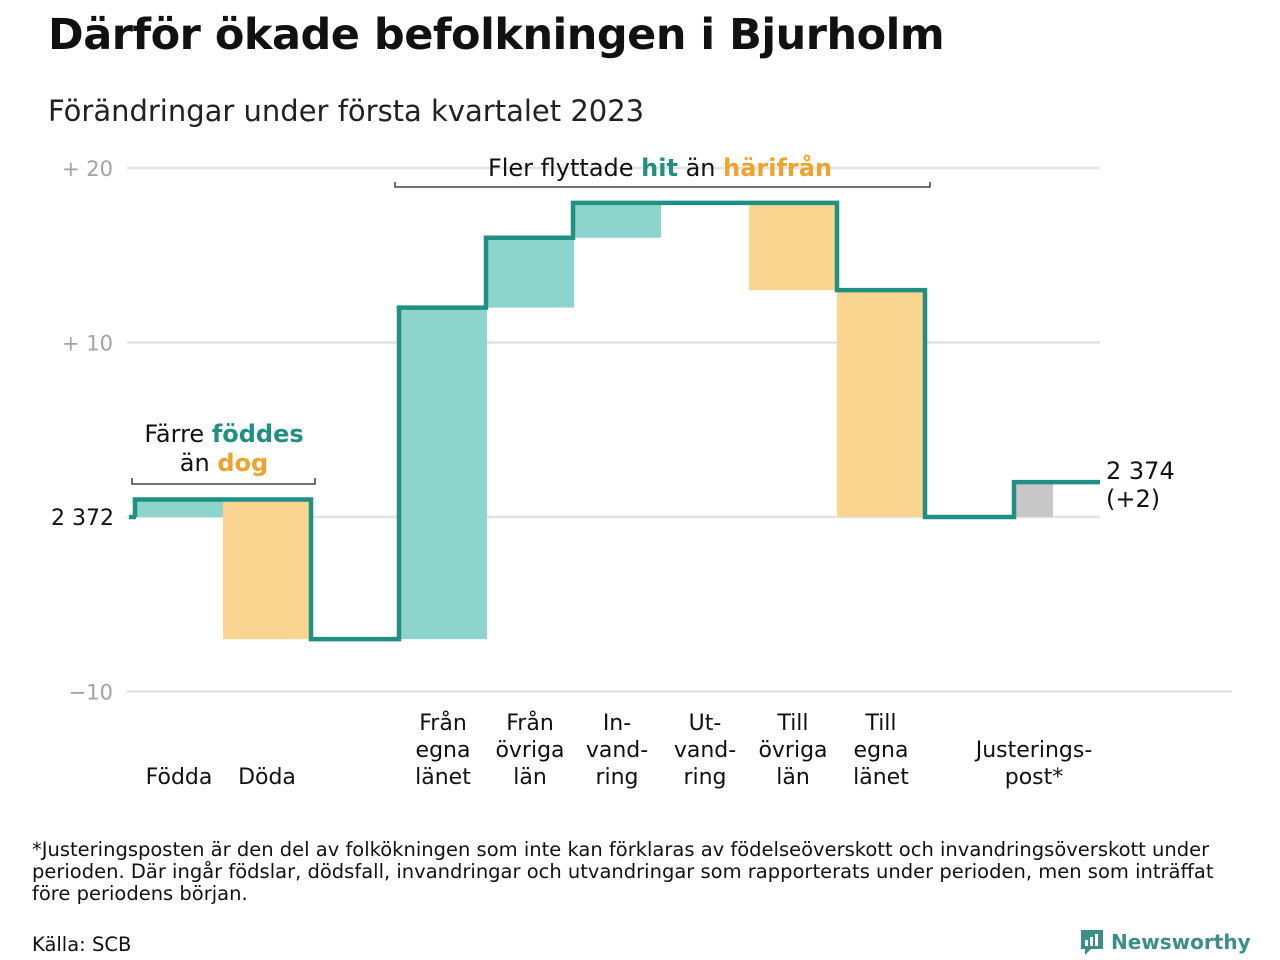 Image resolution: width=1280 pixels, height=960 pixels. What do you see at coordinates (617, 750) in the screenshot?
I see `x-label-invandring: In-vand-ring` at bounding box center [617, 750].